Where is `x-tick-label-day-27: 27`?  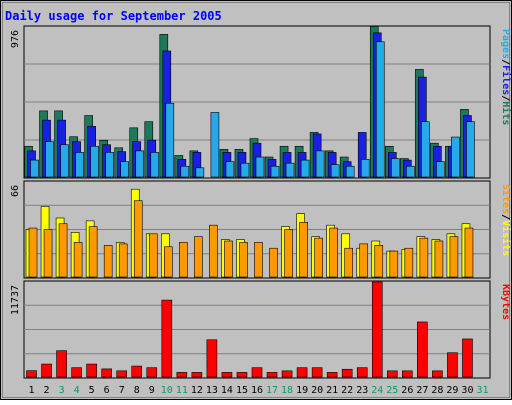 x-tick-label-day-27: 27 is located at coordinates (422, 390).